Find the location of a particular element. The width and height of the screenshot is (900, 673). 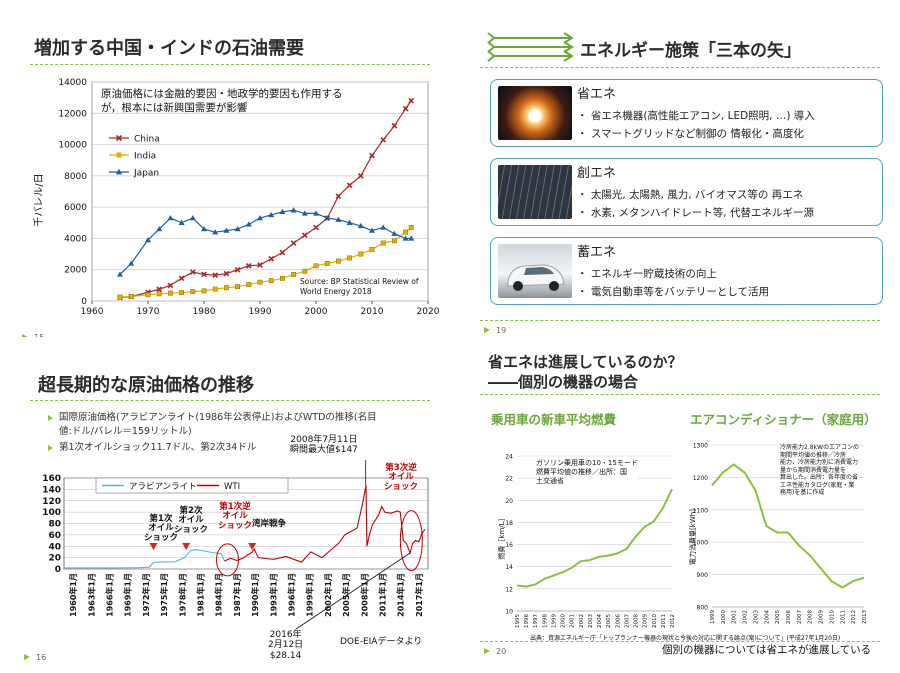

chart-note: 原油価格には金融的要因・地政学的要因も作用する が，根本には新興国需要が影響 is located at coordinates (222, 101).